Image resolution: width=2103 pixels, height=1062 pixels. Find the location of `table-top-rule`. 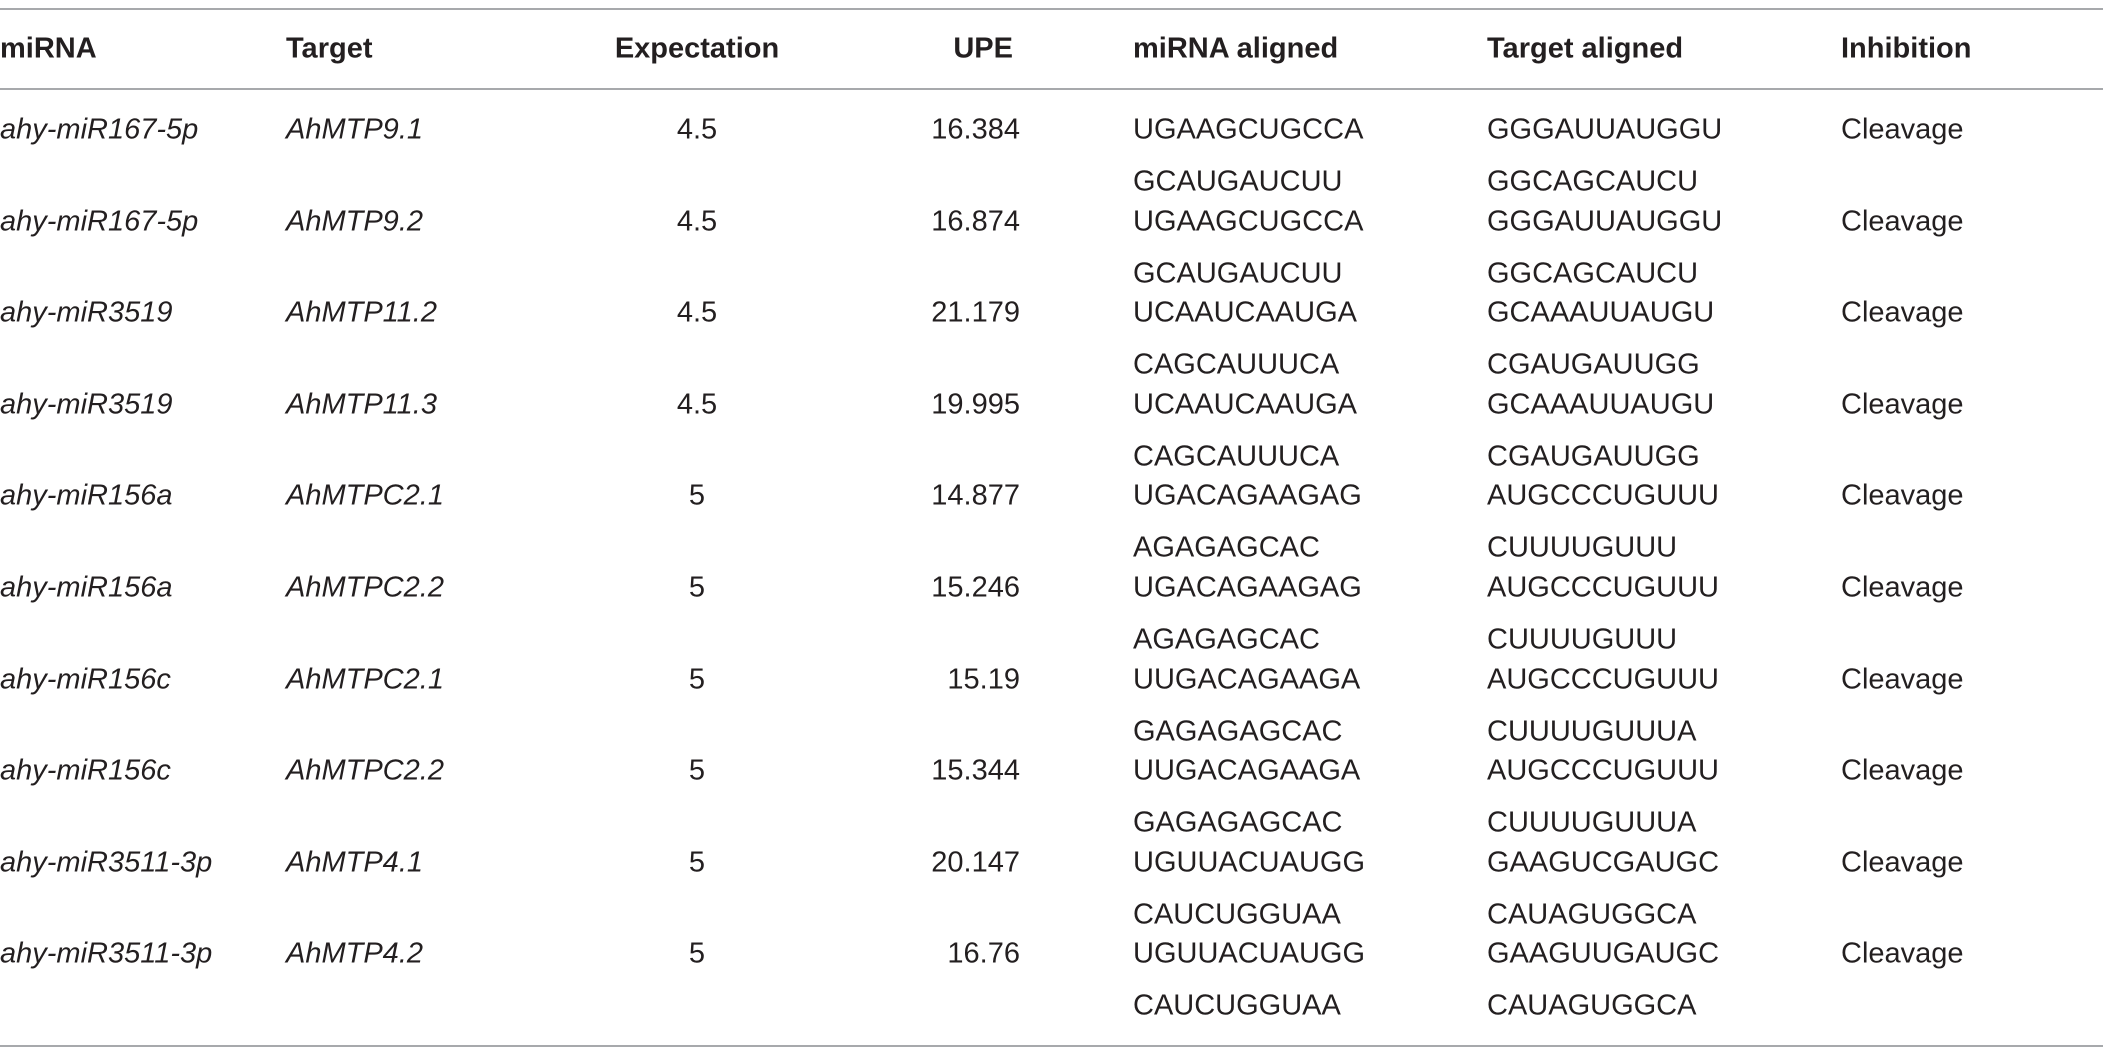

table-top-rule is located at coordinates (1051, 9).